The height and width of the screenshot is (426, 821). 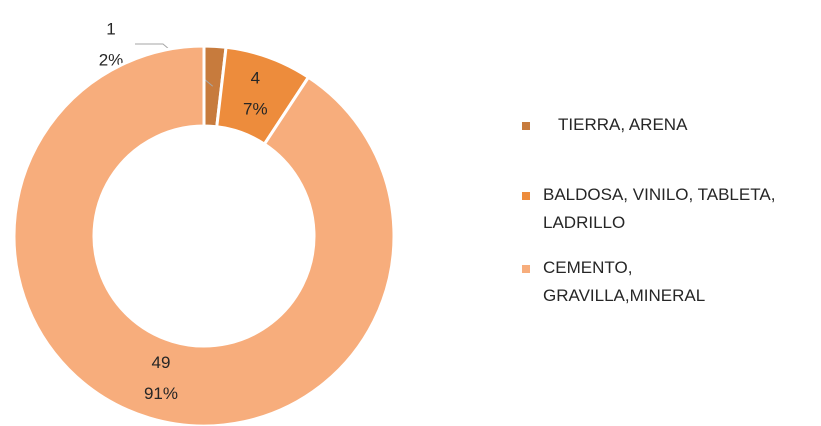 What do you see at coordinates (624, 281) in the screenshot?
I see `legend-label: CEMENTO, GRAVILLA,MINERAL` at bounding box center [624, 281].